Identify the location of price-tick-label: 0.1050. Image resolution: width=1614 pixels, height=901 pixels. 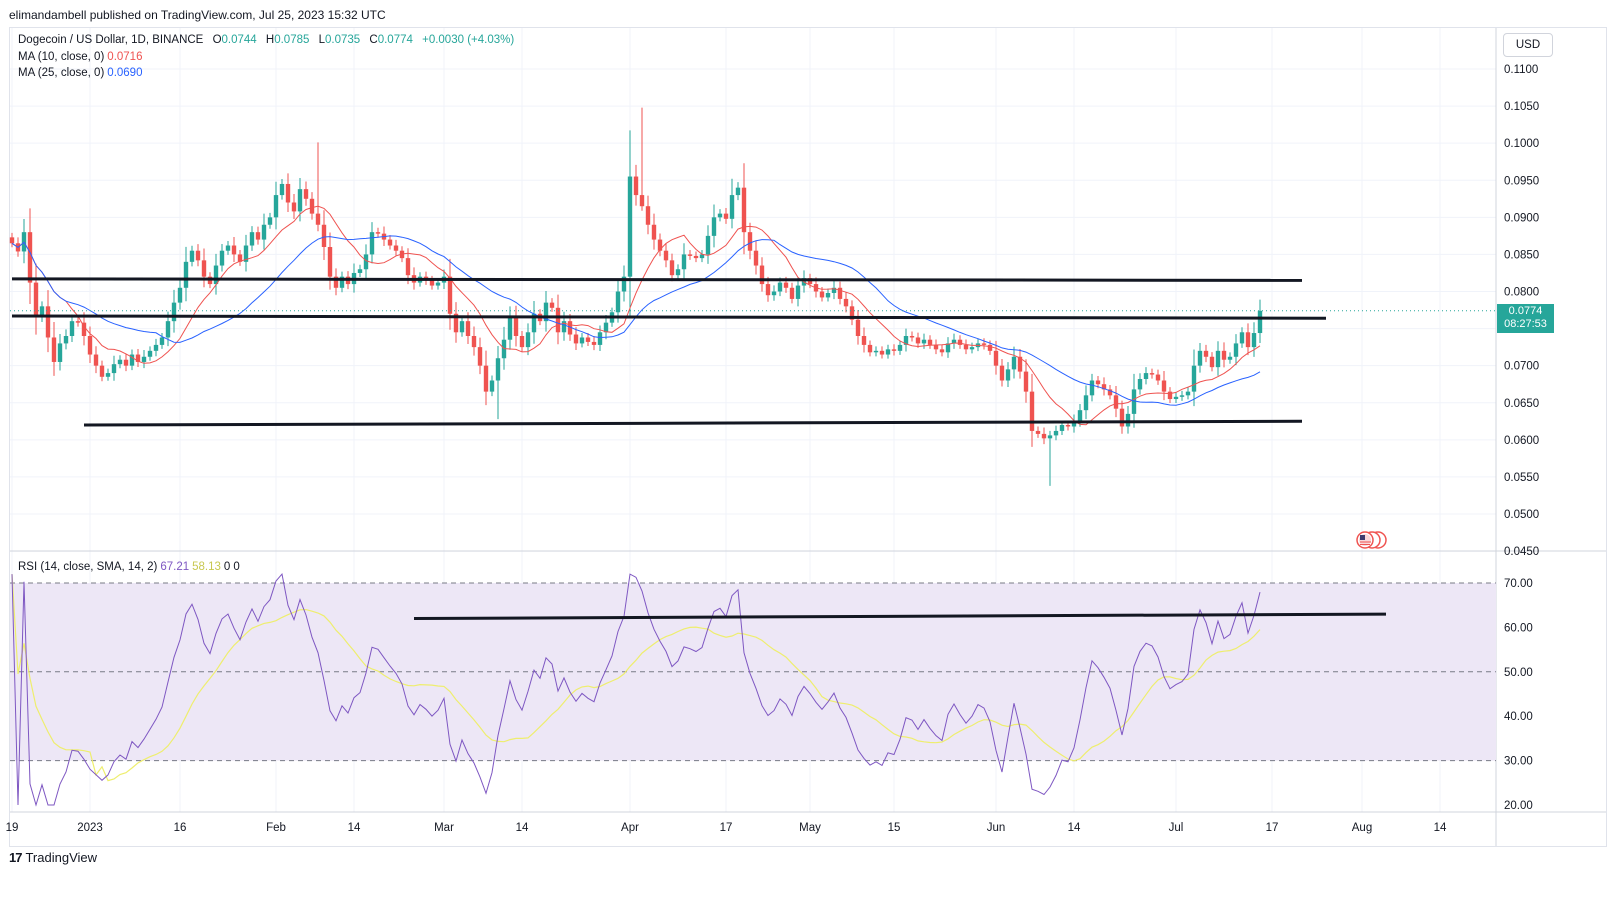
(1521, 107).